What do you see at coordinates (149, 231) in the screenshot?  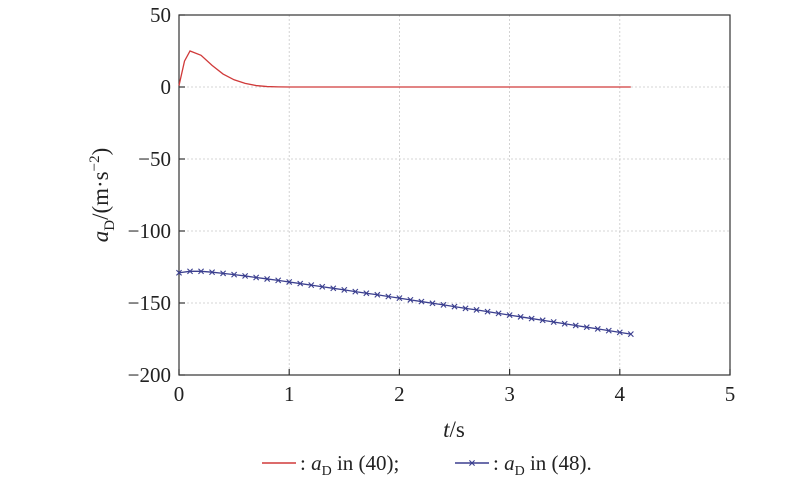 I see `y-tick-label: −100` at bounding box center [149, 231].